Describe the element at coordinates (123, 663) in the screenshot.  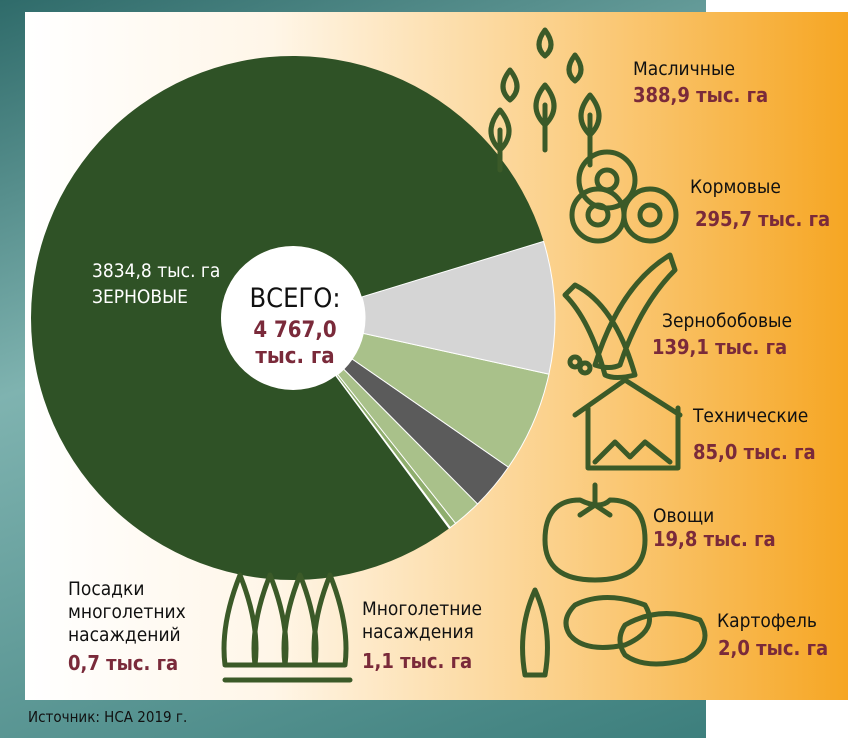
I see `value-label: 0,7 тыс. га` at that location.